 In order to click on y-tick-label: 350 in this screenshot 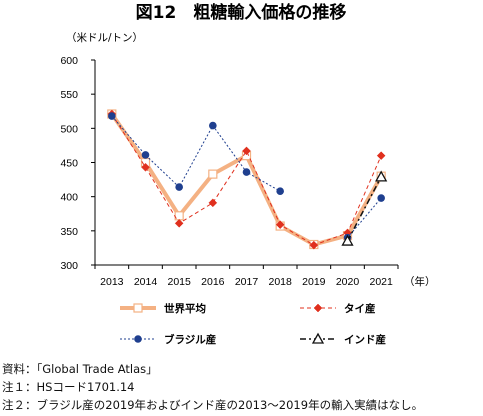, I will do `click(69, 232)`.